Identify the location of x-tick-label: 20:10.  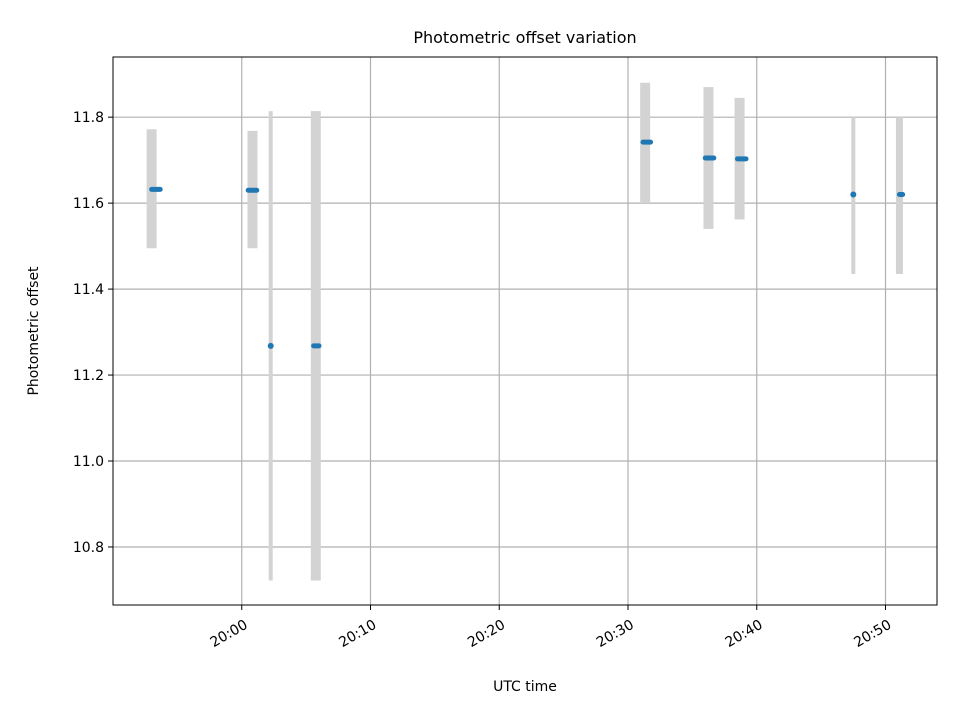
(357, 634).